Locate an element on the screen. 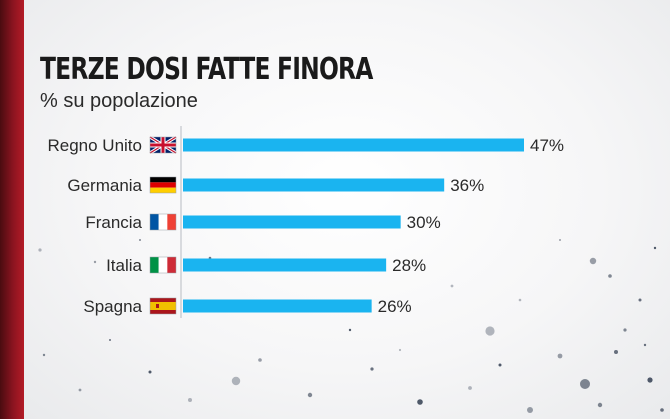 This screenshot has width=670, height=419. uk-flag-cross-red is located at coordinates (163, 145).